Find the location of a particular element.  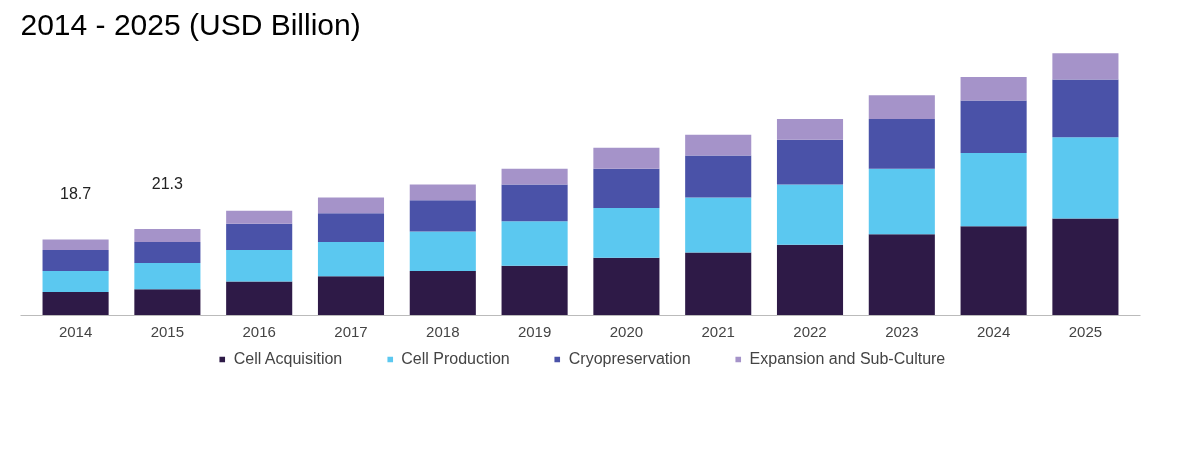

x-tick-label: 2025 is located at coordinates (1085, 331).